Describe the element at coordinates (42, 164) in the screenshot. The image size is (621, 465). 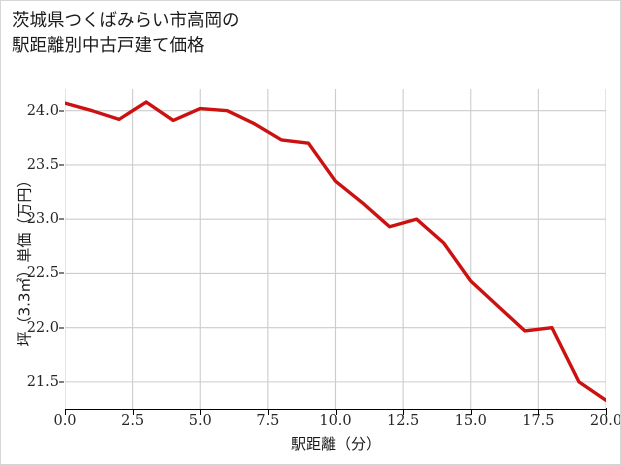
I see `y-tick-label: 23.5` at that location.